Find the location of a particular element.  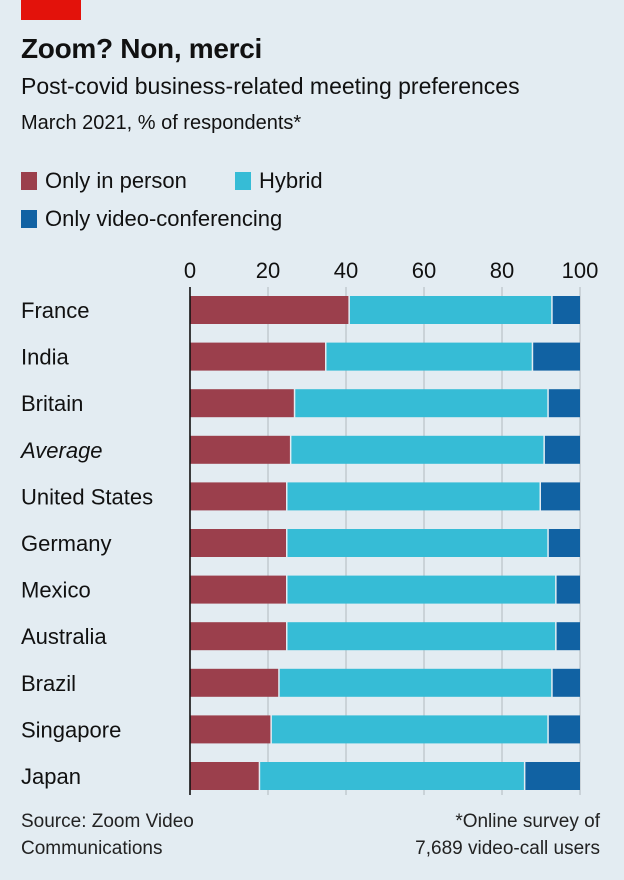

legend-item-in-person: Only in person is located at coordinates (104, 181).